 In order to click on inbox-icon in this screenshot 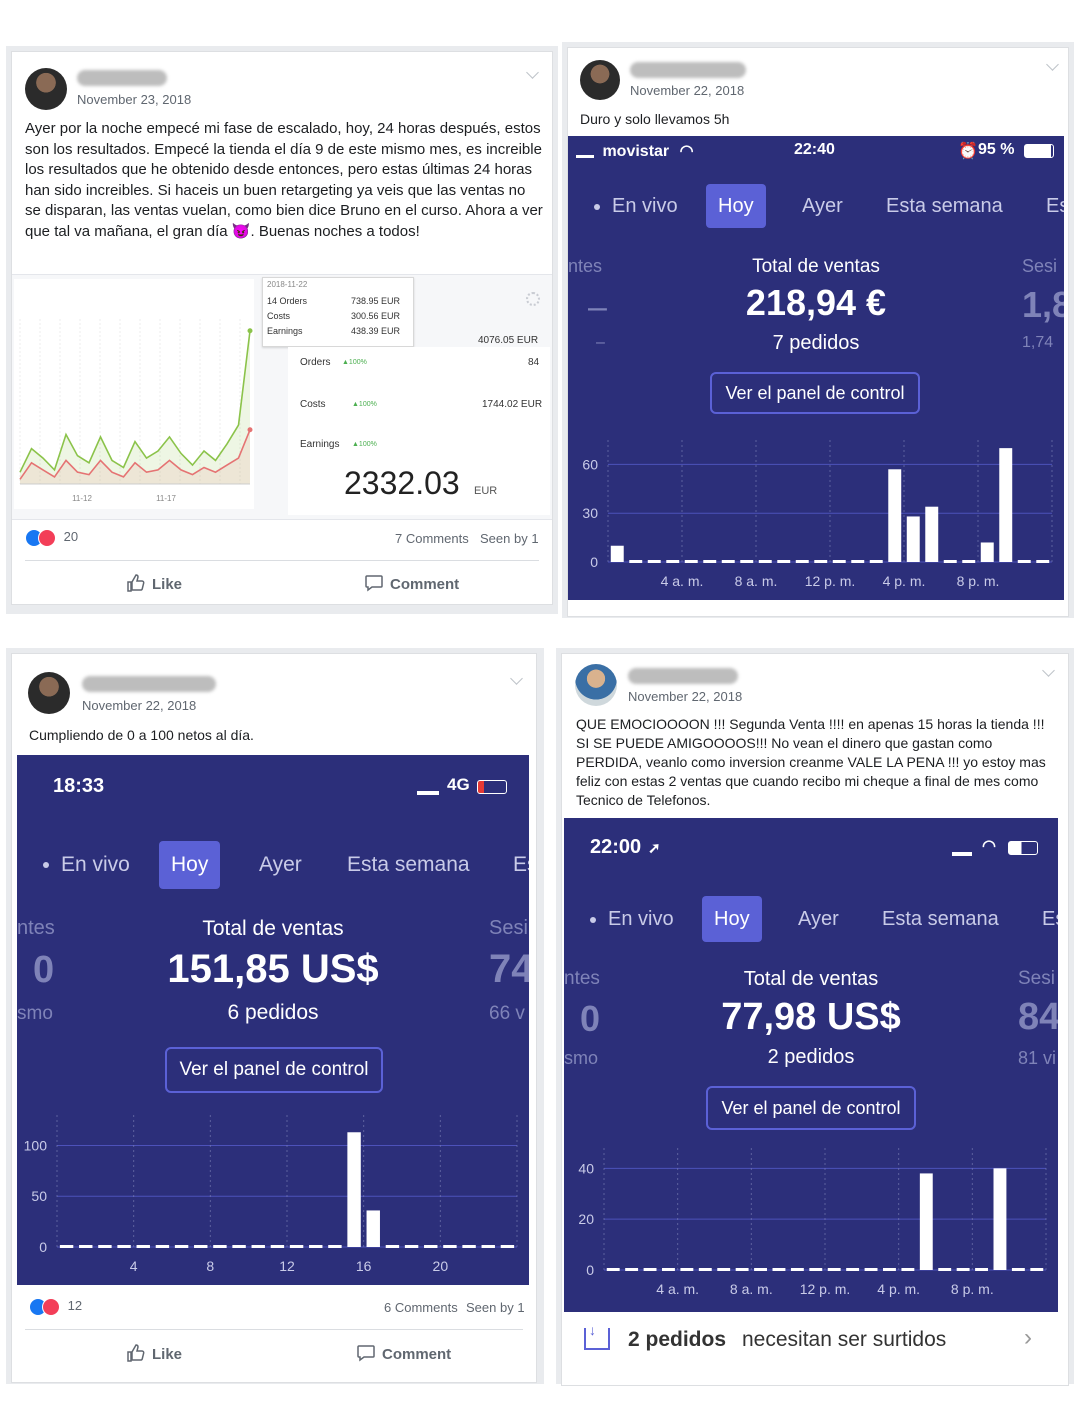, I will do `click(597, 1339)`.